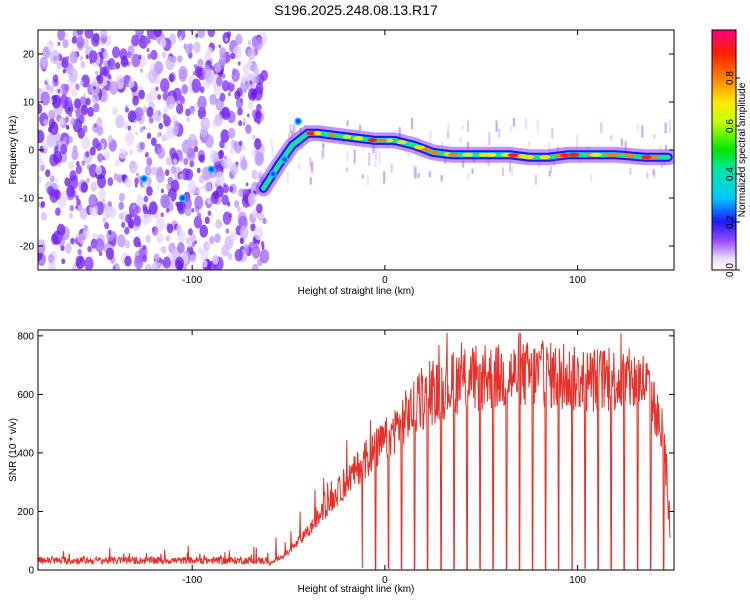 The width and height of the screenshot is (750, 600). Describe the element at coordinates (742, 149) in the screenshot. I see `colorbar-label: Normalized spectral amplitude` at that location.